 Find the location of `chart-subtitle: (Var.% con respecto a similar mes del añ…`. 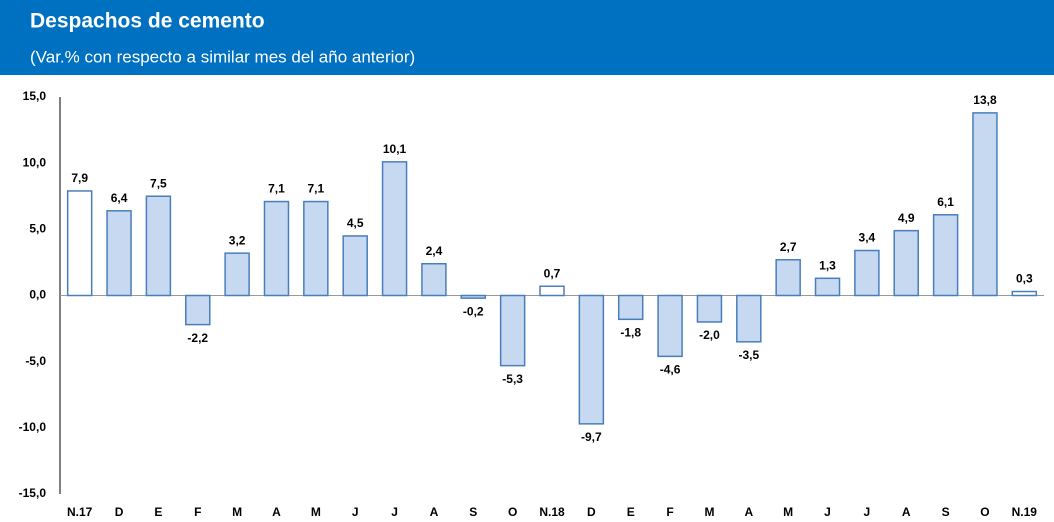

chart-subtitle: (Var.% con respecto a similar mes del añ… is located at coordinates (222, 56).